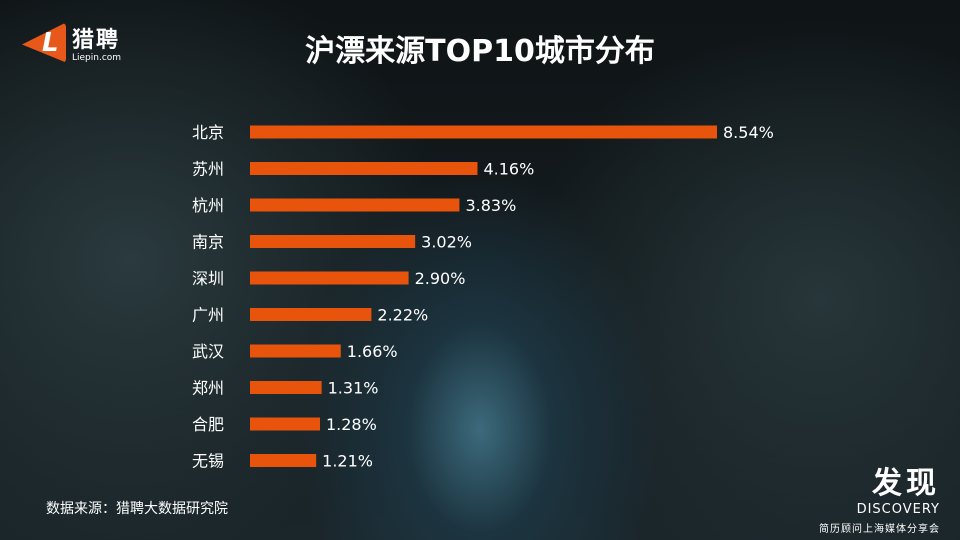 This screenshot has height=540, width=960. I want to click on discovery-branding: 发现 DISCOVERY 简历顾问上海媒体分享会, so click(879, 496).